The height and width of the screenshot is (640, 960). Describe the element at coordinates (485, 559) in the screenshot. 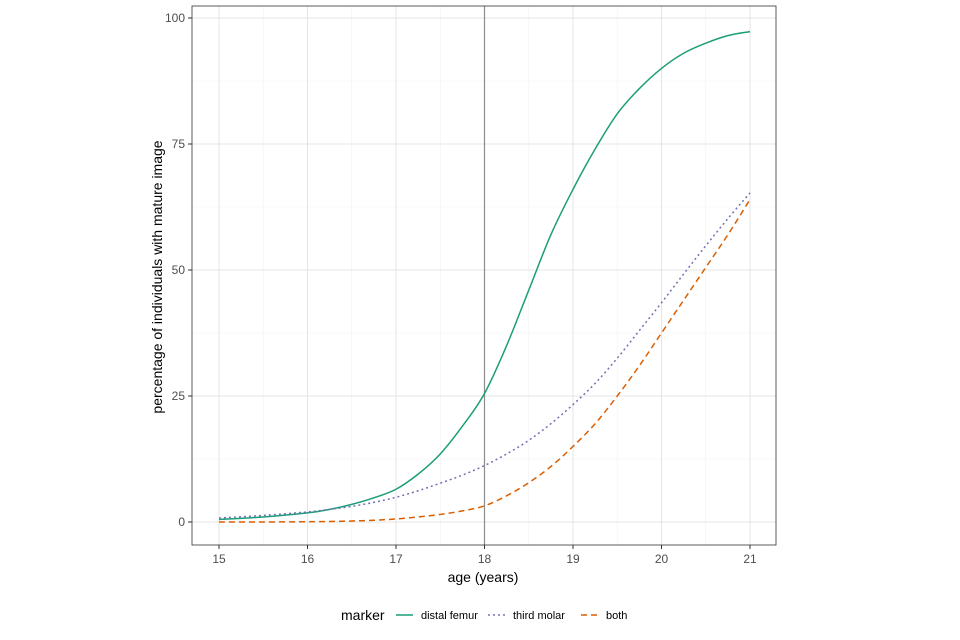

I see `x-tick-label: 18` at that location.